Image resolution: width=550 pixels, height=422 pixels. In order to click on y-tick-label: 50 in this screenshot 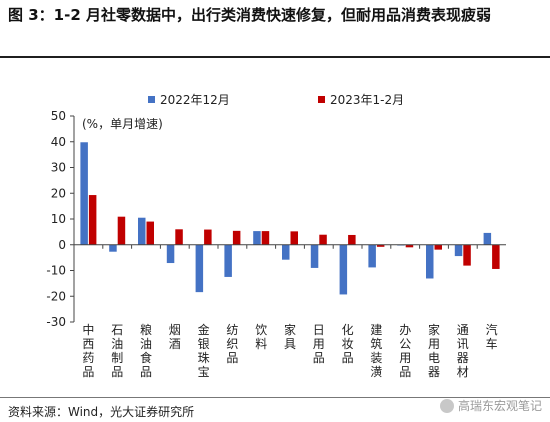, I will do `click(58, 116)`.